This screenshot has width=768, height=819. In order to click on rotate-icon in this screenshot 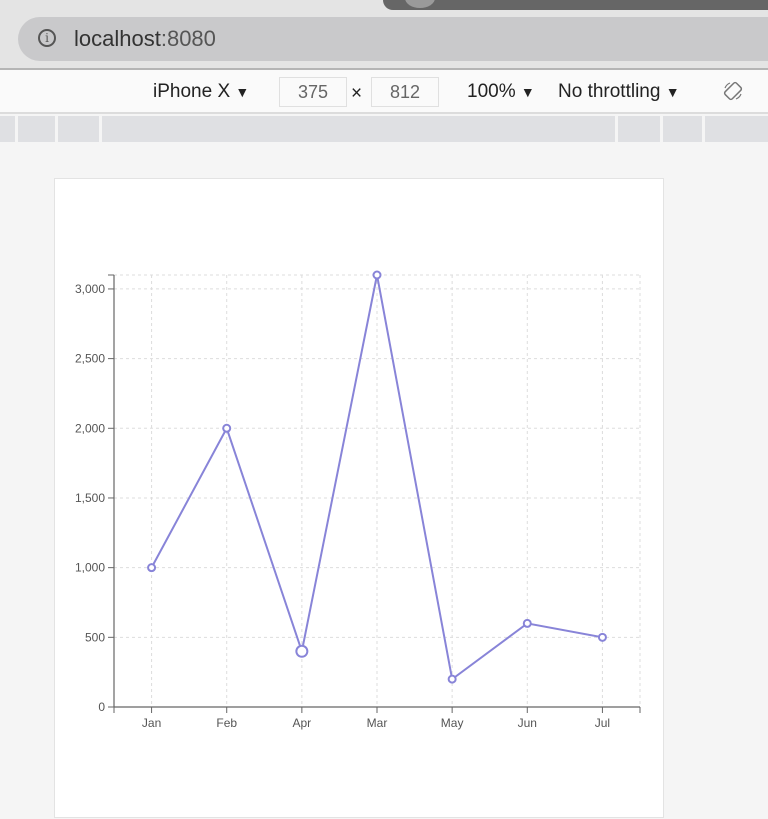, I will do `click(733, 91)`.